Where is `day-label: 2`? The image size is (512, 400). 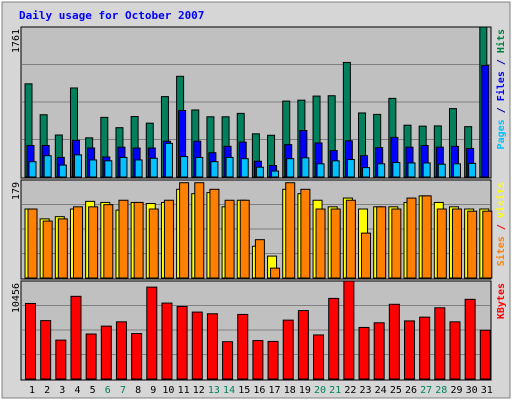 day-label: 2 is located at coordinates (47, 390).